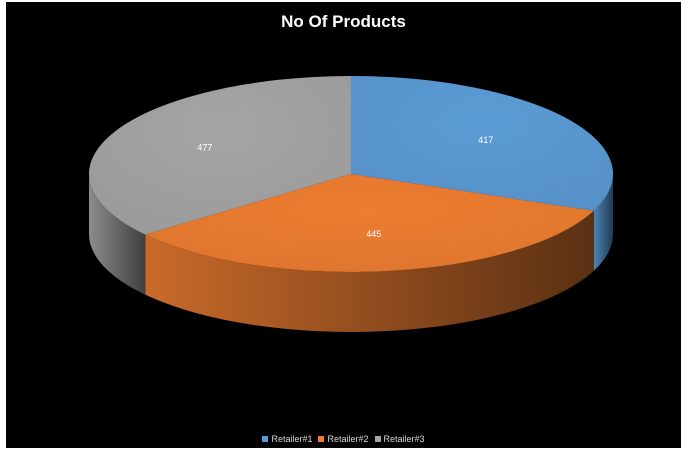 This screenshot has width=689, height=453. I want to click on data-label-1: 417, so click(485, 140).